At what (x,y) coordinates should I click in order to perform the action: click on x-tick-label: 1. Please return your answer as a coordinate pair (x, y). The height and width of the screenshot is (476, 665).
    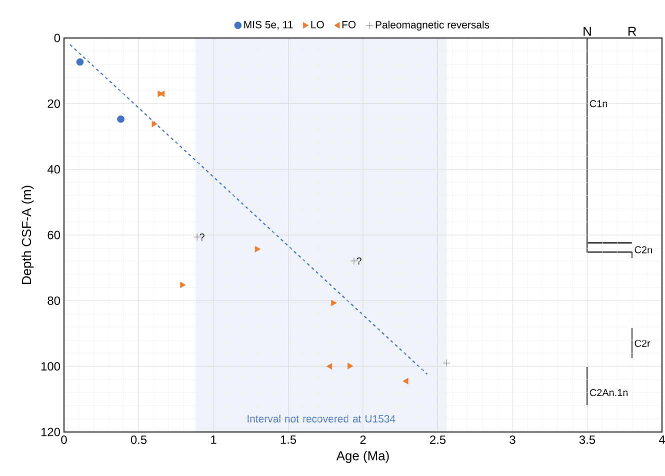
    Looking at the image, I should click on (213, 440).